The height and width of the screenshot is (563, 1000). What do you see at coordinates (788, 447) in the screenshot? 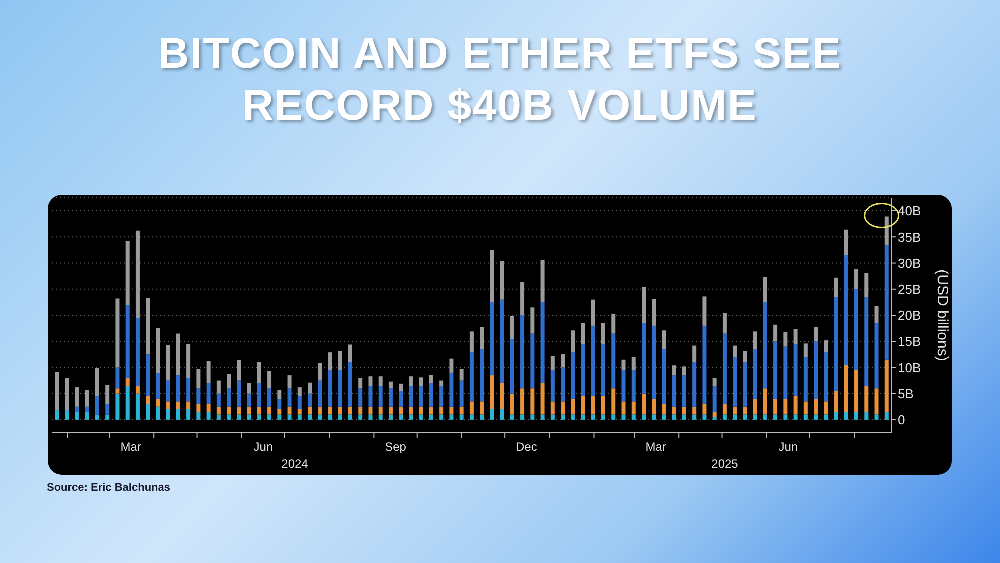
I see `x-tick-label: Jun` at bounding box center [788, 447].